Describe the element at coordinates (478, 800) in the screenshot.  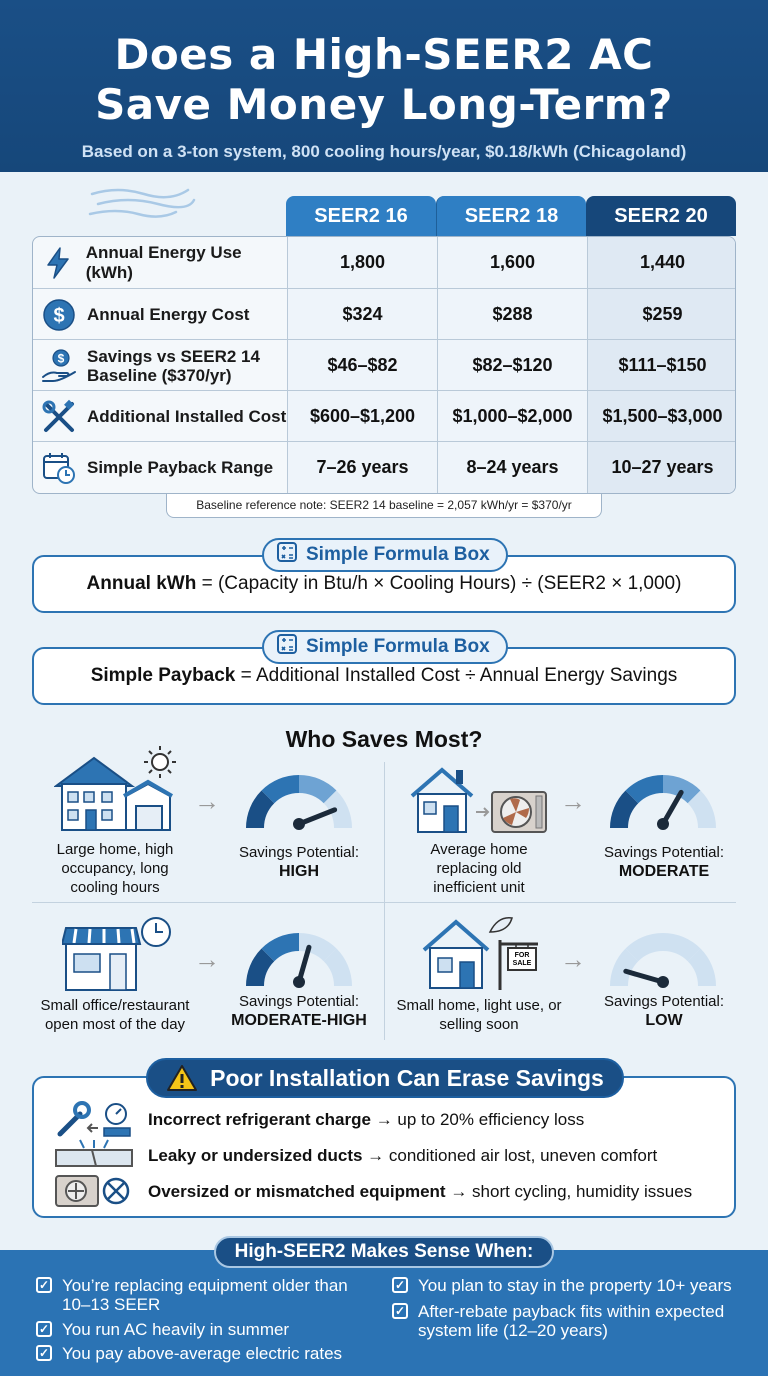
I see `house-ac-unit-icon` at that location.